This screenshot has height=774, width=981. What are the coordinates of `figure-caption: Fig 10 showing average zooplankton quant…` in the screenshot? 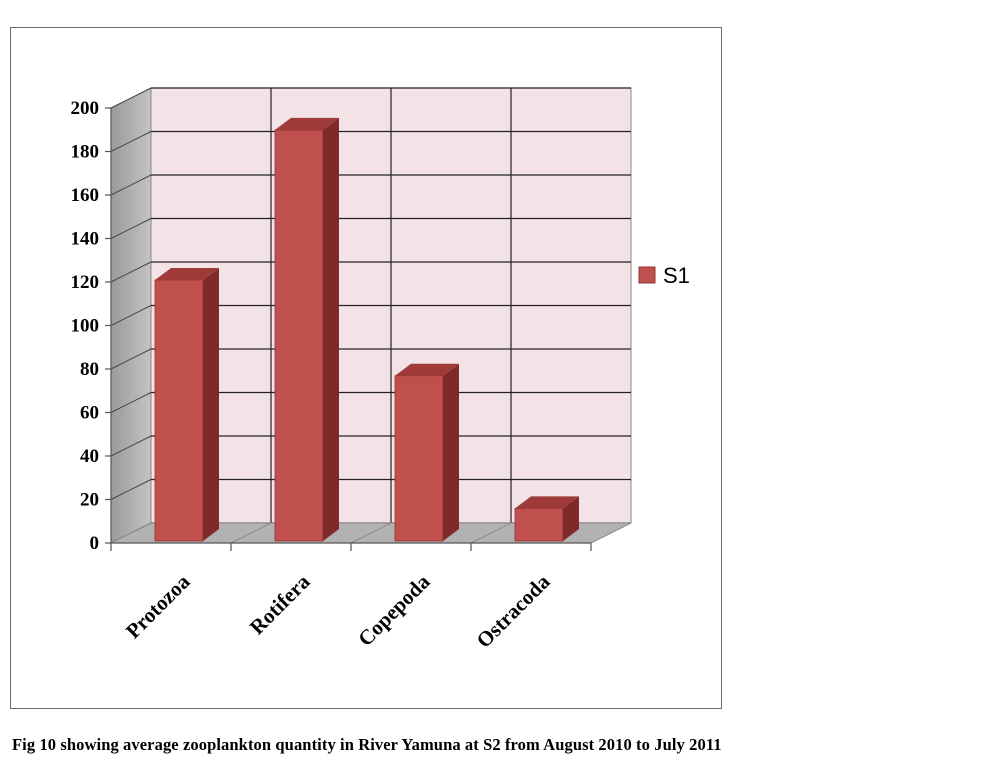 It's located at (367, 744).